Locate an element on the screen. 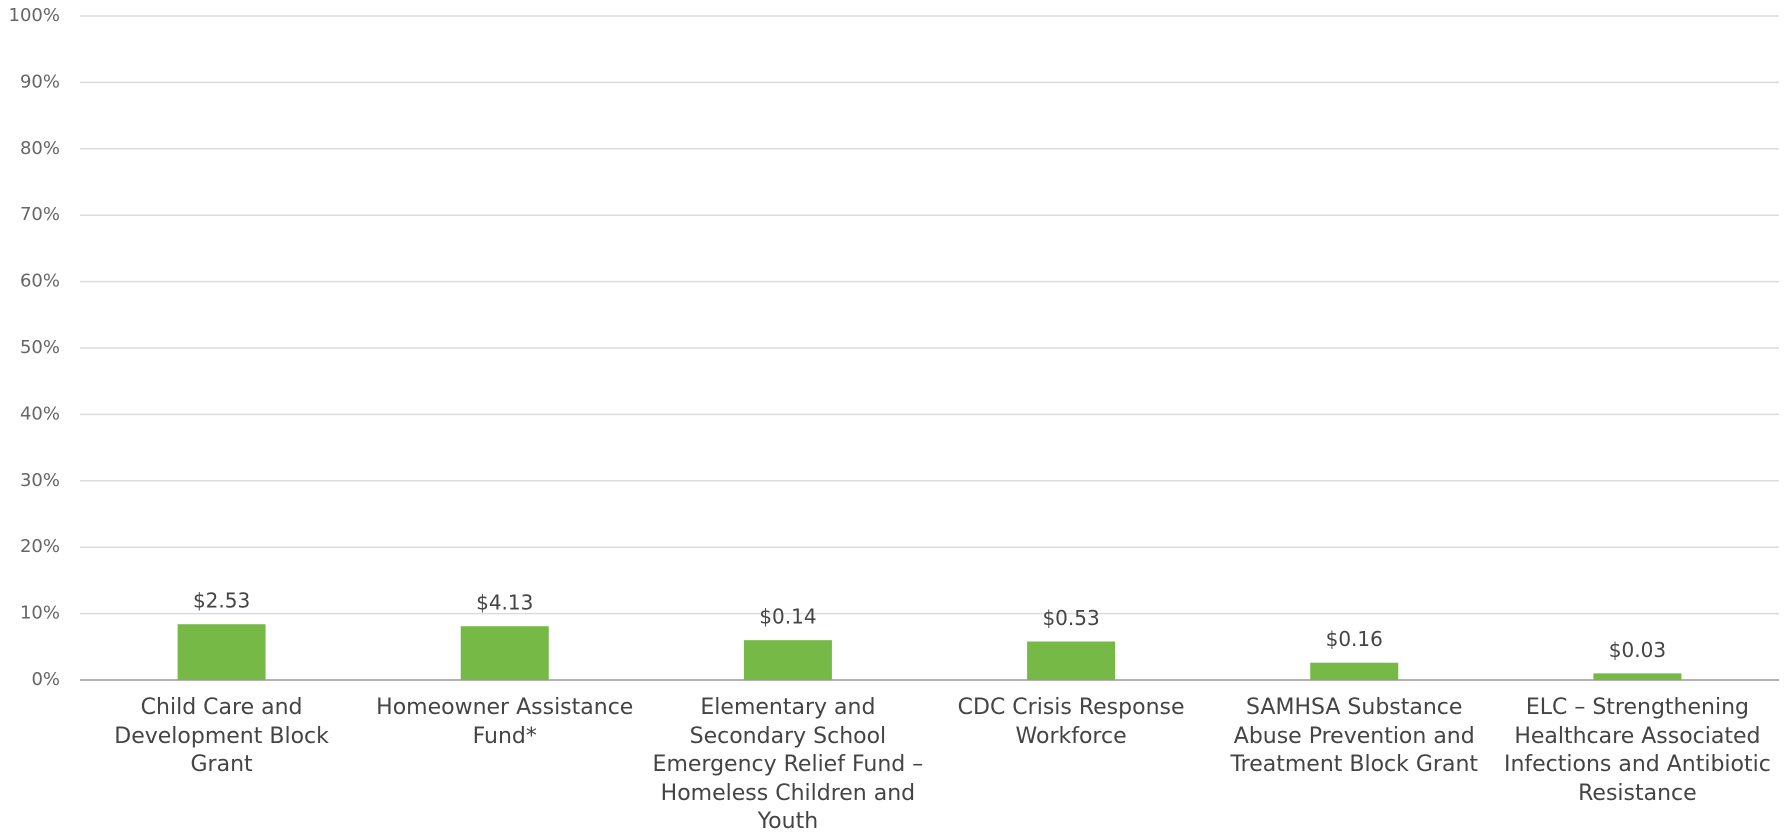  y-tick-label: 60% is located at coordinates (40, 281).